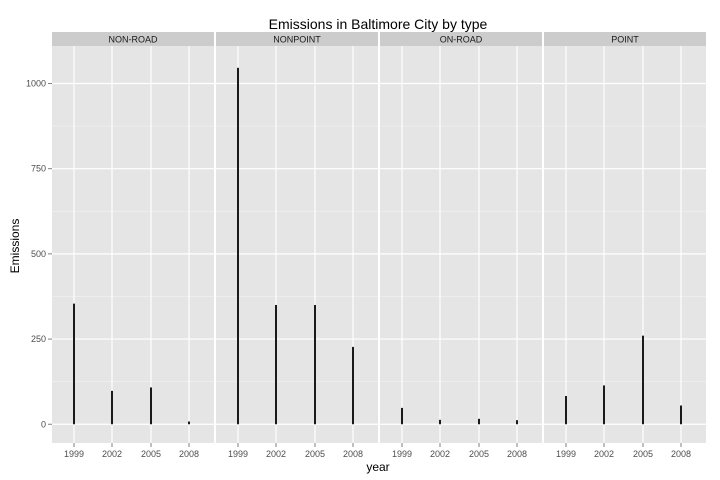 Image resolution: width=720 pixels, height=480 pixels. What do you see at coordinates (38, 339) in the screenshot?
I see `y-tick-label: 250` at bounding box center [38, 339].